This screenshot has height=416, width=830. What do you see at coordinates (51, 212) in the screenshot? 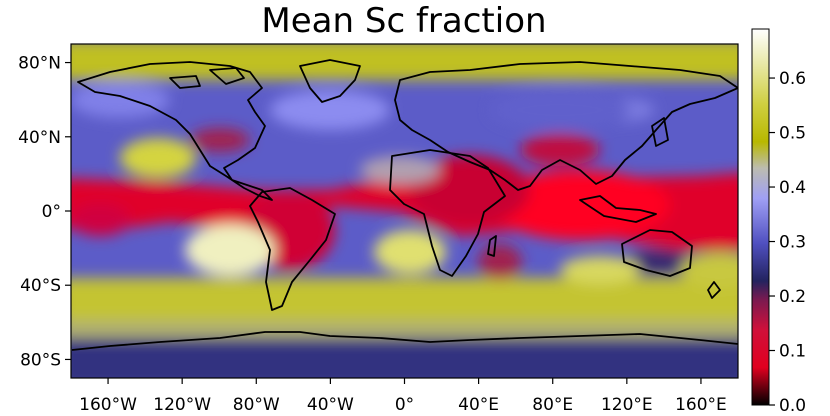
I see `y-tick-label: 0°` at bounding box center [51, 212].